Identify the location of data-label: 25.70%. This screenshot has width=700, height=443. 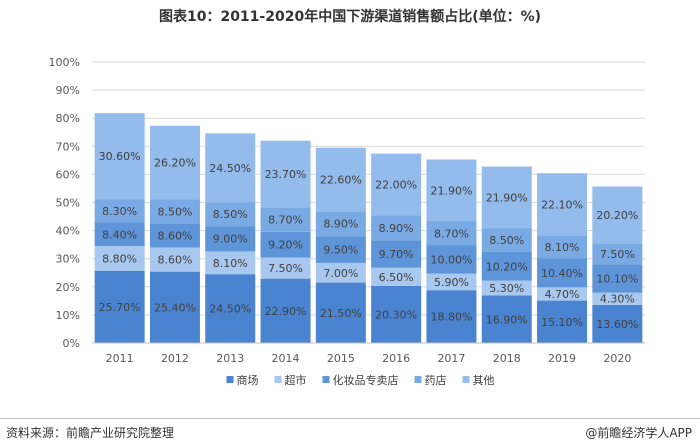
(120, 307).